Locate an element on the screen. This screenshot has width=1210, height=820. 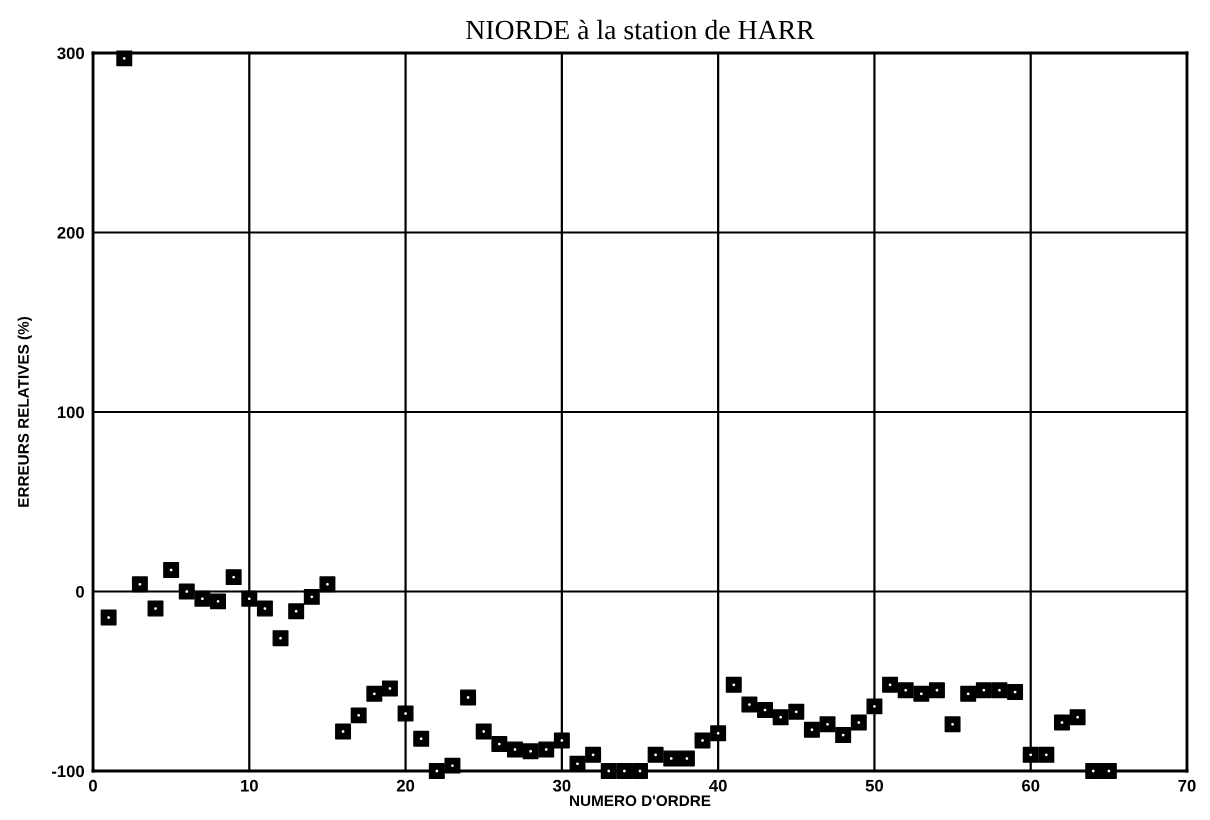
y-tick-label: 300 is located at coordinates (70, 53).